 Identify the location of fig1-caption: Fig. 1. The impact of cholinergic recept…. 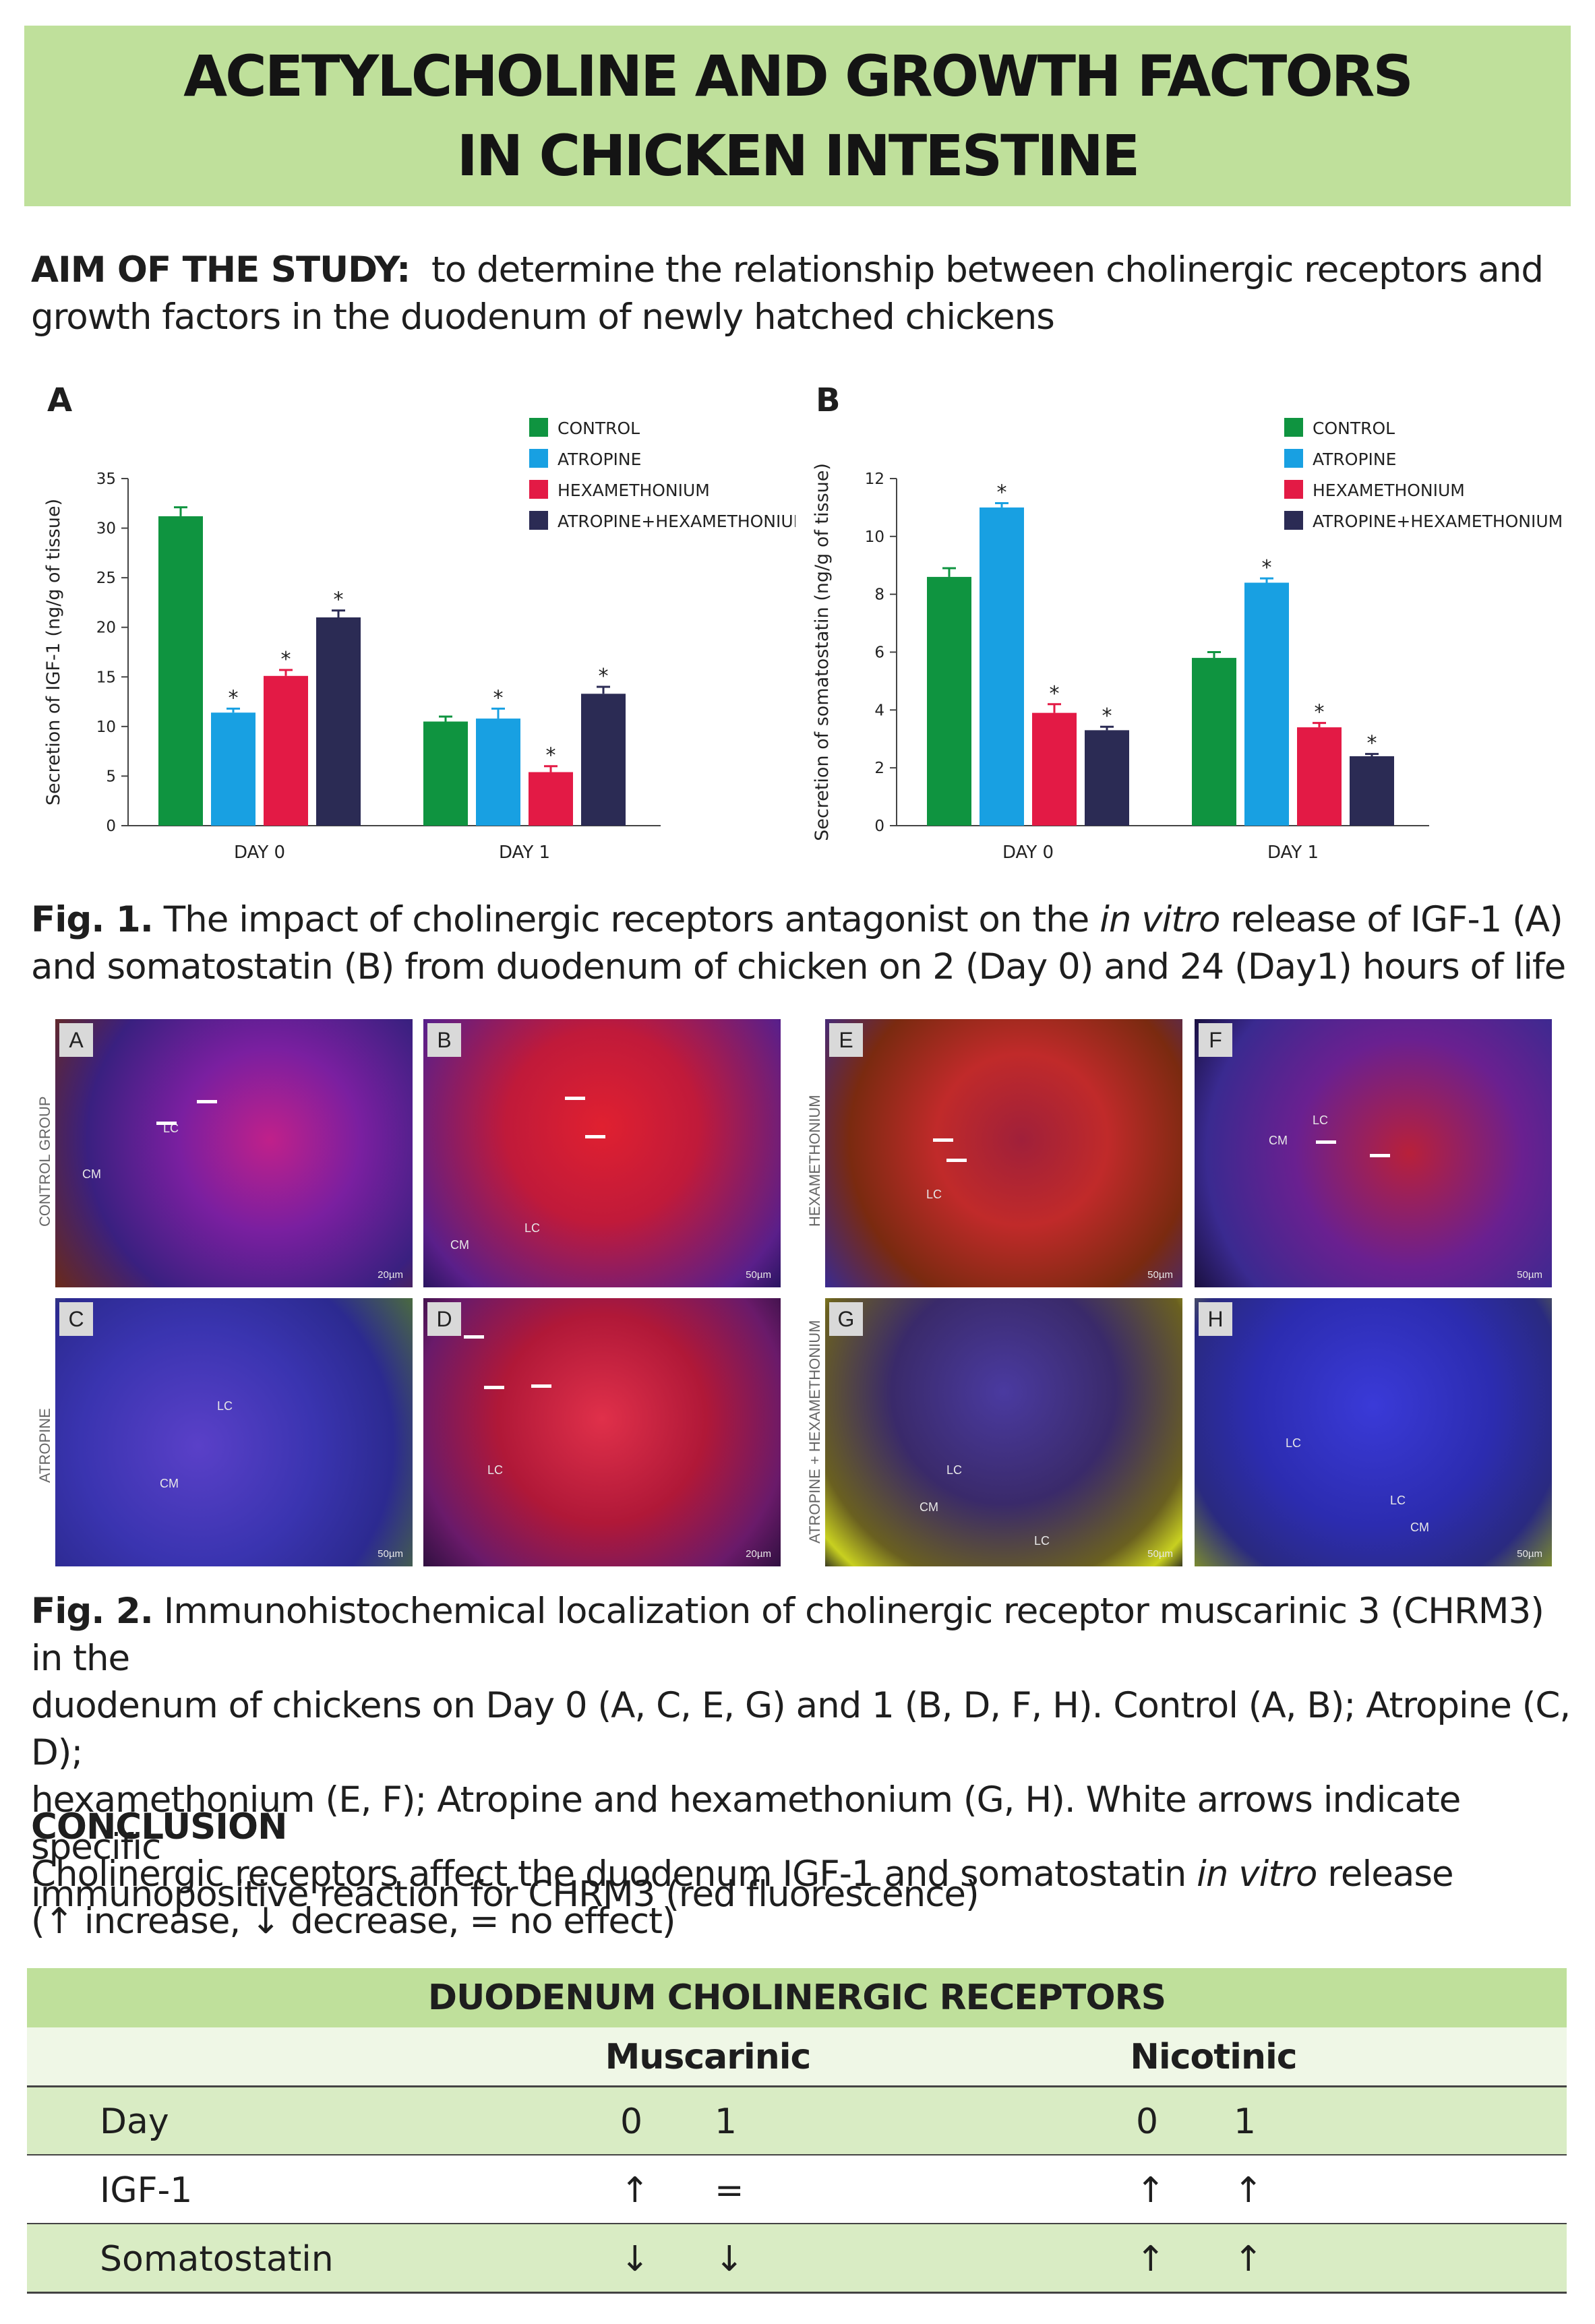
(803, 943).